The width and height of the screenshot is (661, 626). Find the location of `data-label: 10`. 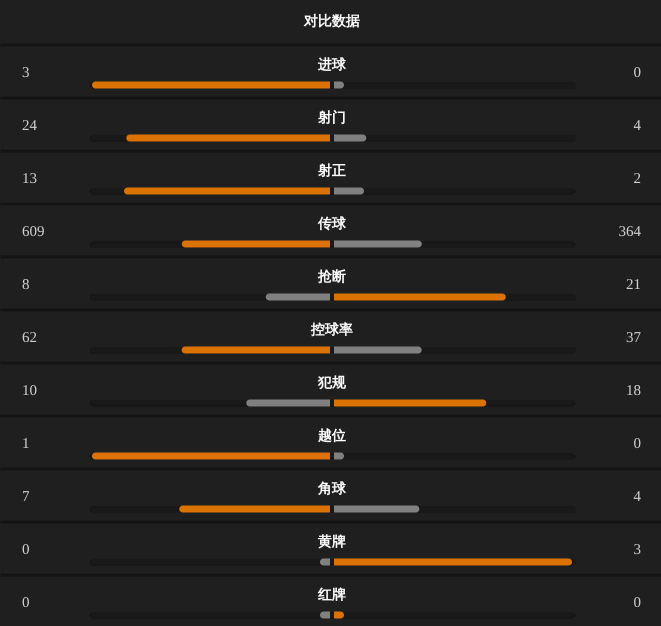

data-label: 10 is located at coordinates (29, 391).